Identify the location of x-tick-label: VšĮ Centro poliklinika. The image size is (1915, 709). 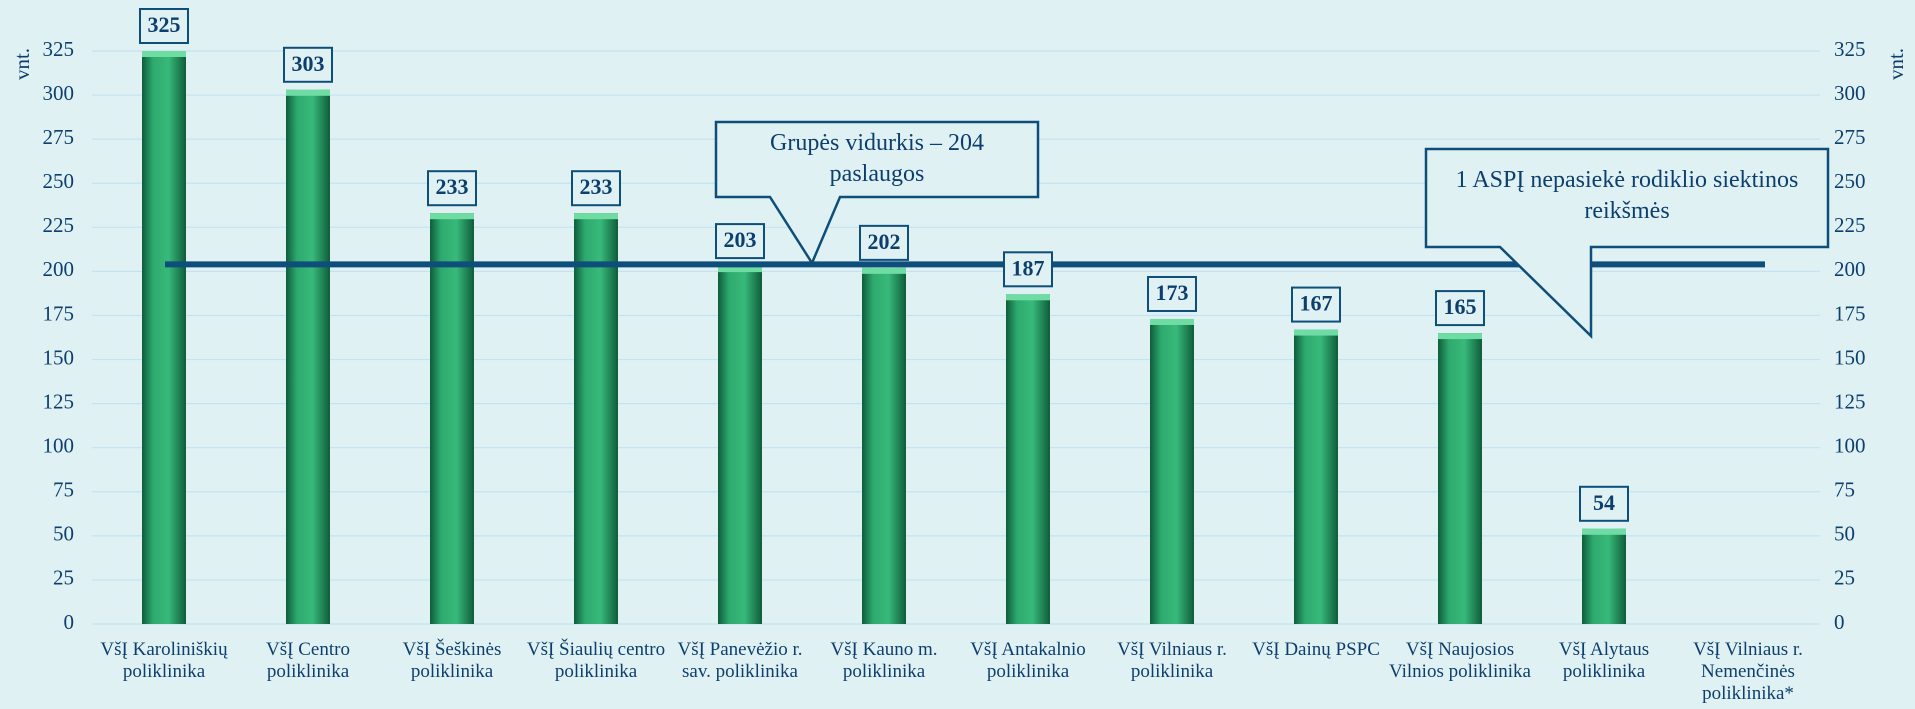
(308, 660).